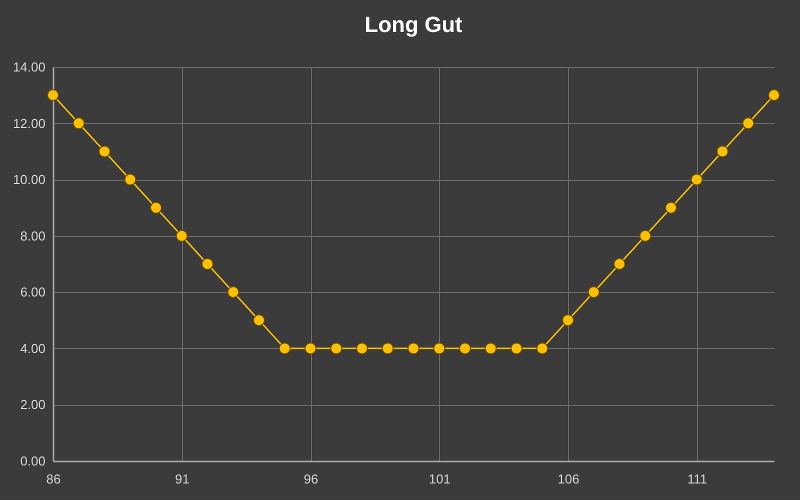 The width and height of the screenshot is (800, 500). I want to click on y-tick-label: 12.00, so click(29, 123).